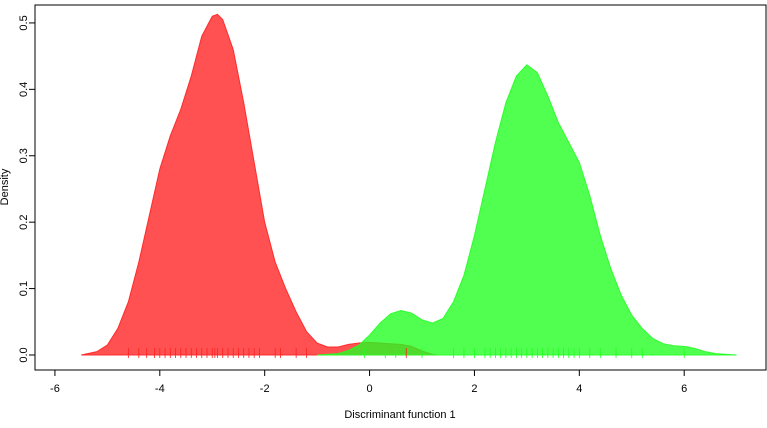 This screenshot has height=428, width=767. Describe the element at coordinates (160, 389) in the screenshot. I see `x-tick-label: -4` at that location.